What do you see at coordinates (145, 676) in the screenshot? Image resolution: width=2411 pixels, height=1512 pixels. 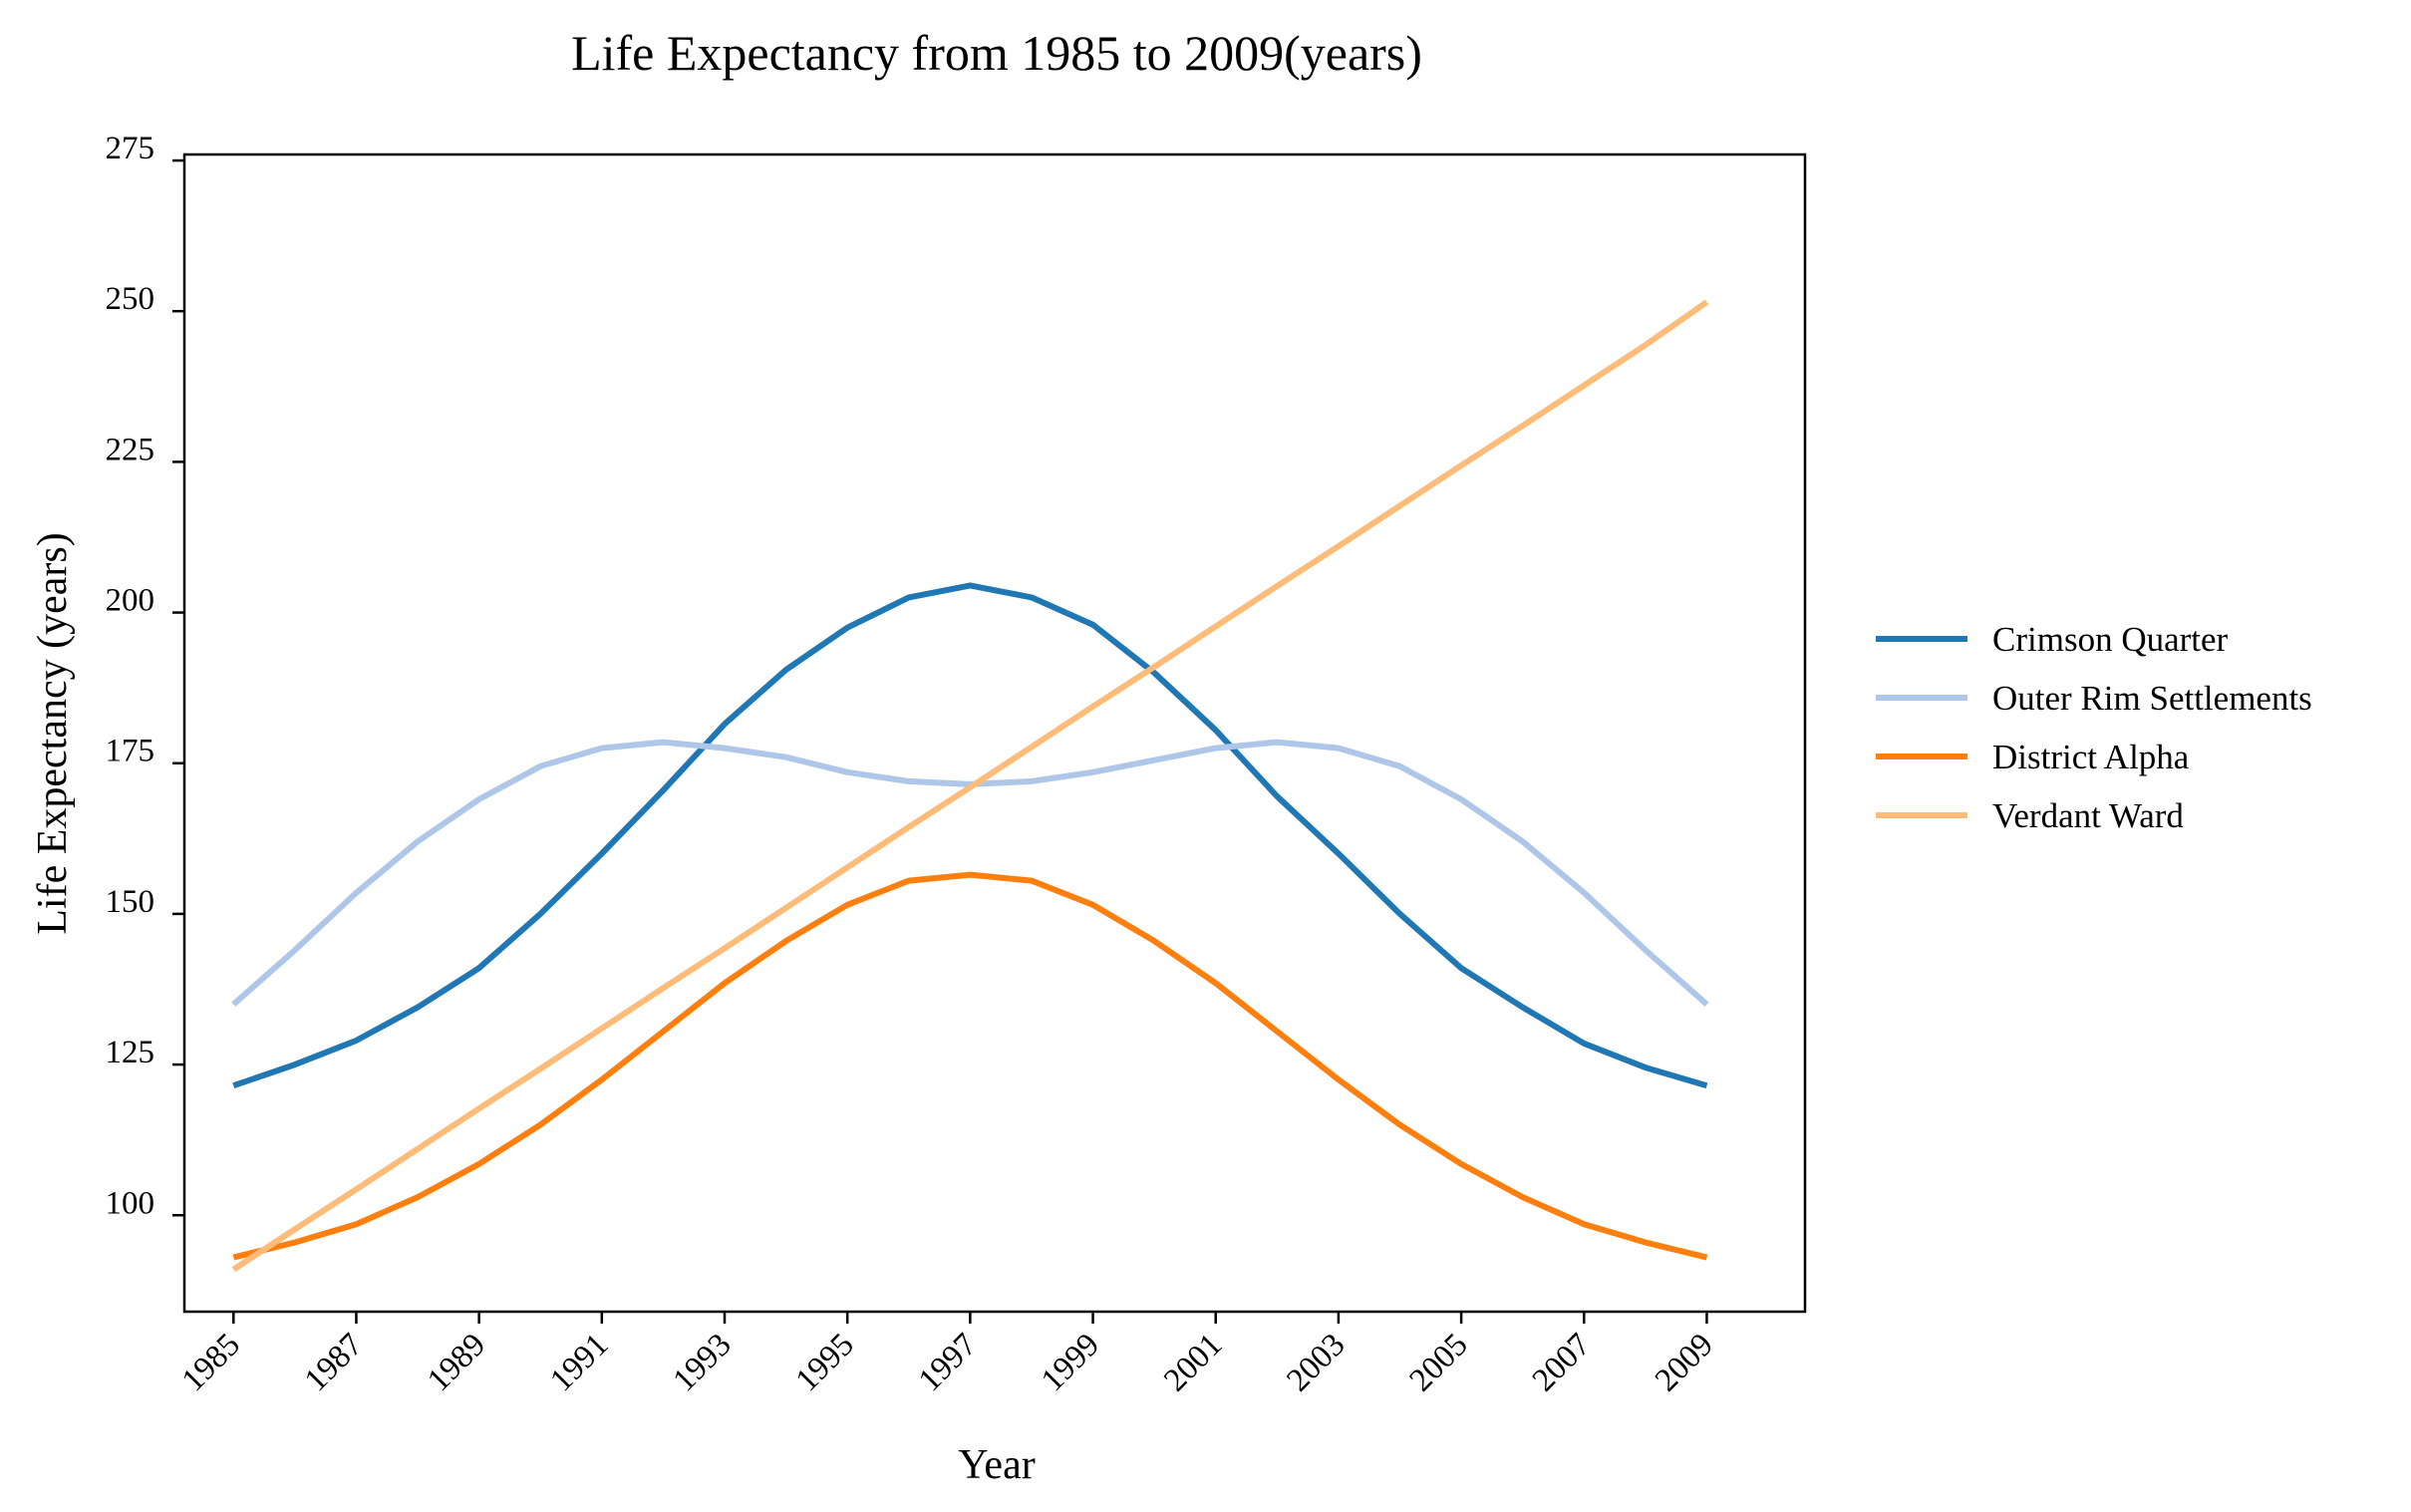 I see `y-axis: 100 125 150 175 200 225 250 275` at bounding box center [145, 676].